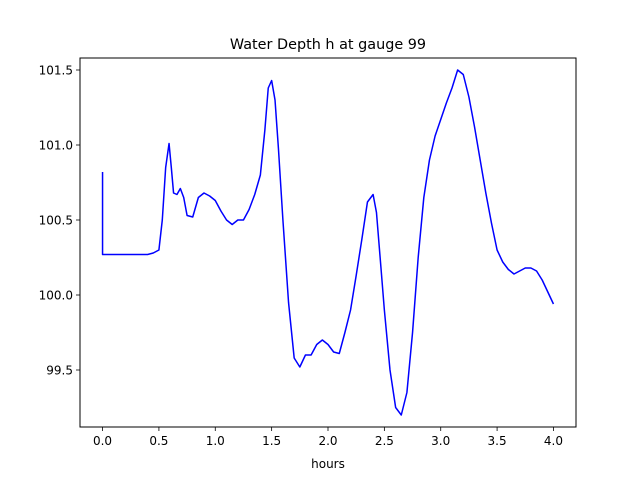 The height and width of the screenshot is (485, 640). Describe the element at coordinates (553, 441) in the screenshot. I see `x-tick-label: 4.0` at that location.